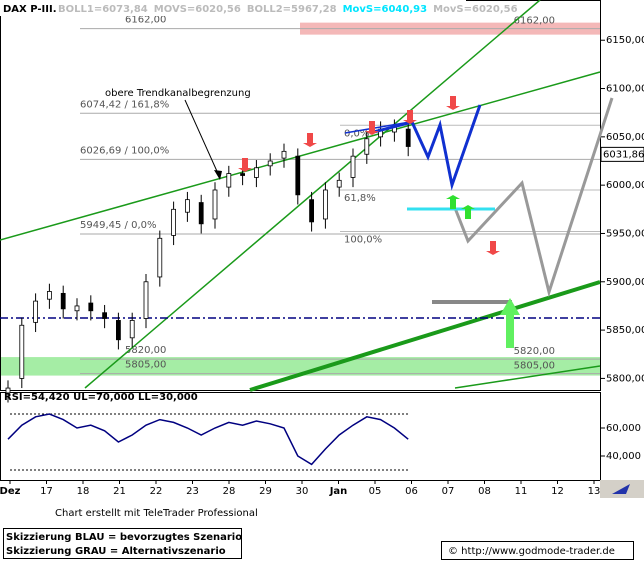 The height and width of the screenshot is (562, 644). What do you see at coordinates (625, 185) in the screenshot?
I see `y-tick-label: 6000,00` at bounding box center [625, 185].